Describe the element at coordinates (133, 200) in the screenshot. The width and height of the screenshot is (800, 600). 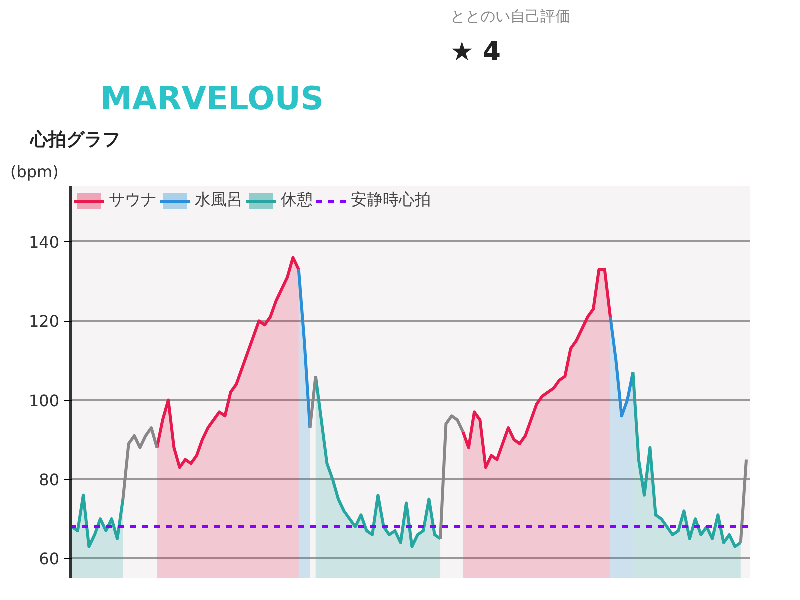
I see `legend-label: サウナ` at that location.